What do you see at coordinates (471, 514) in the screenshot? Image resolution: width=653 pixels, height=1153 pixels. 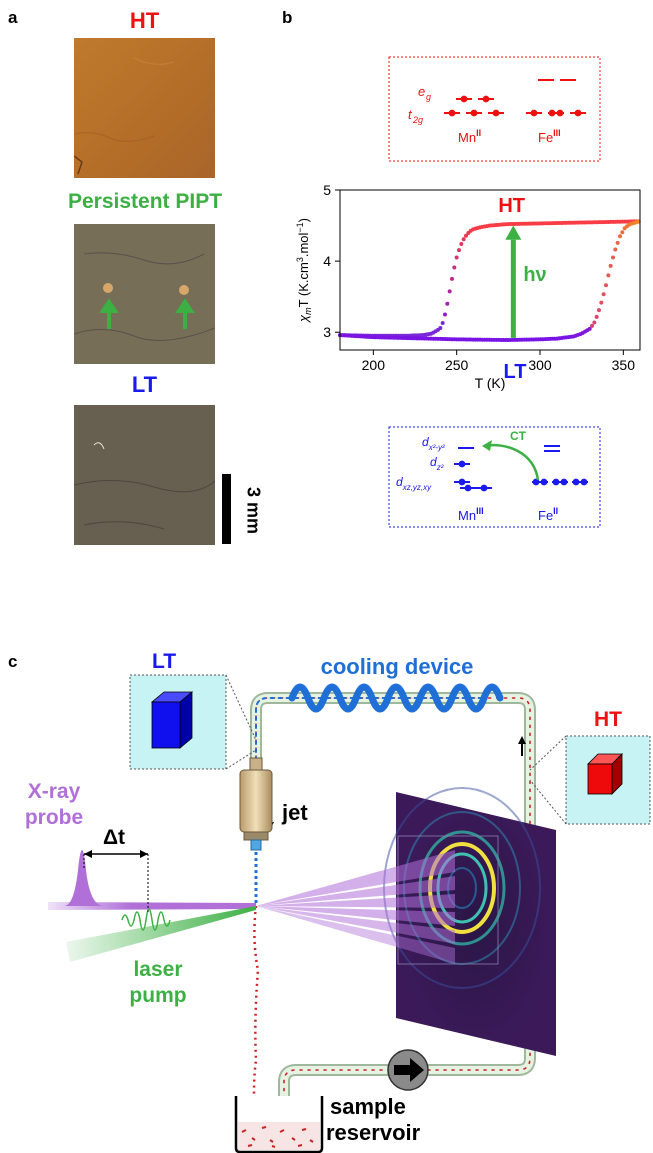 I see `ion-mn-iii: MnIII` at bounding box center [471, 514].